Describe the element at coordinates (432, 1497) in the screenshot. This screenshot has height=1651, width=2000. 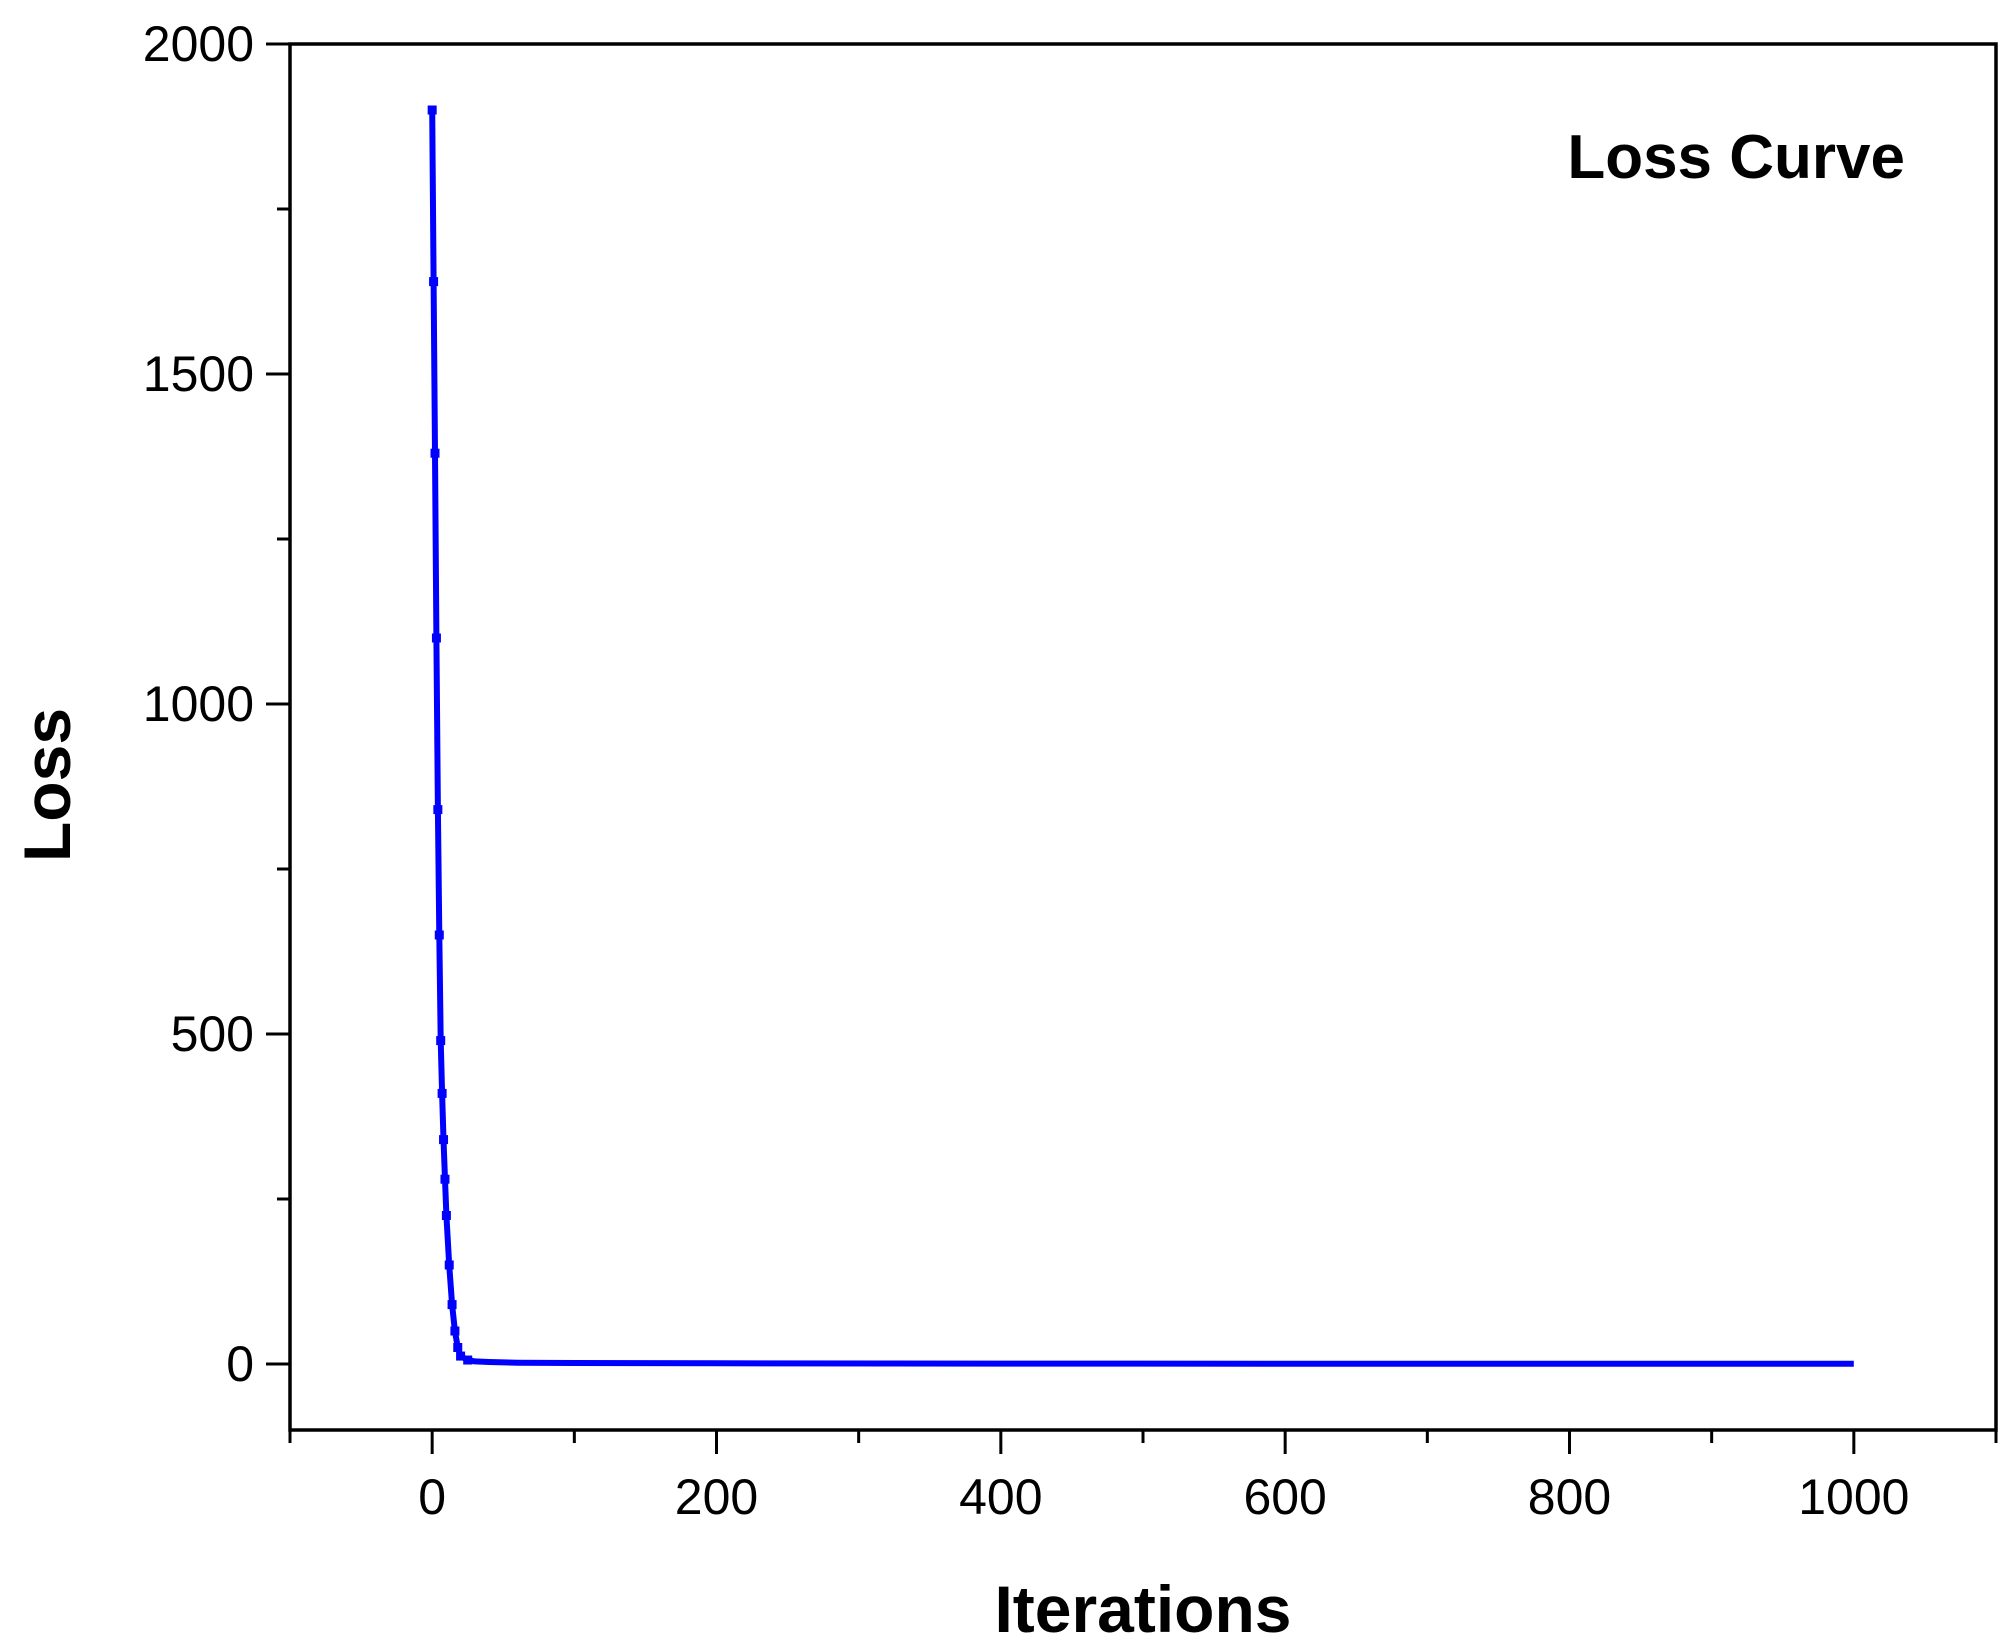
I see `x-tick-label: 0` at that location.